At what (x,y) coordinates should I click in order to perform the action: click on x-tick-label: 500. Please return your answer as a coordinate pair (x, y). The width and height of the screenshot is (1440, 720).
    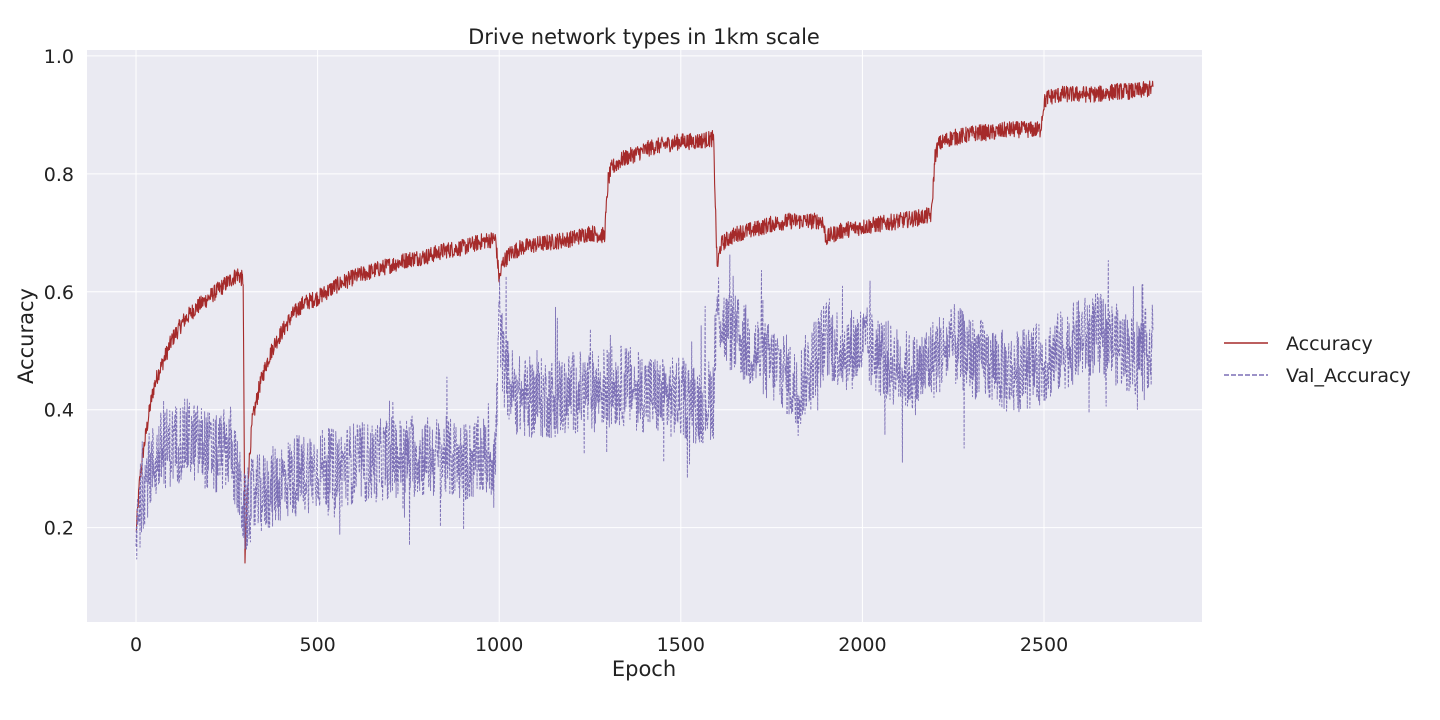
    Looking at the image, I should click on (317, 645).